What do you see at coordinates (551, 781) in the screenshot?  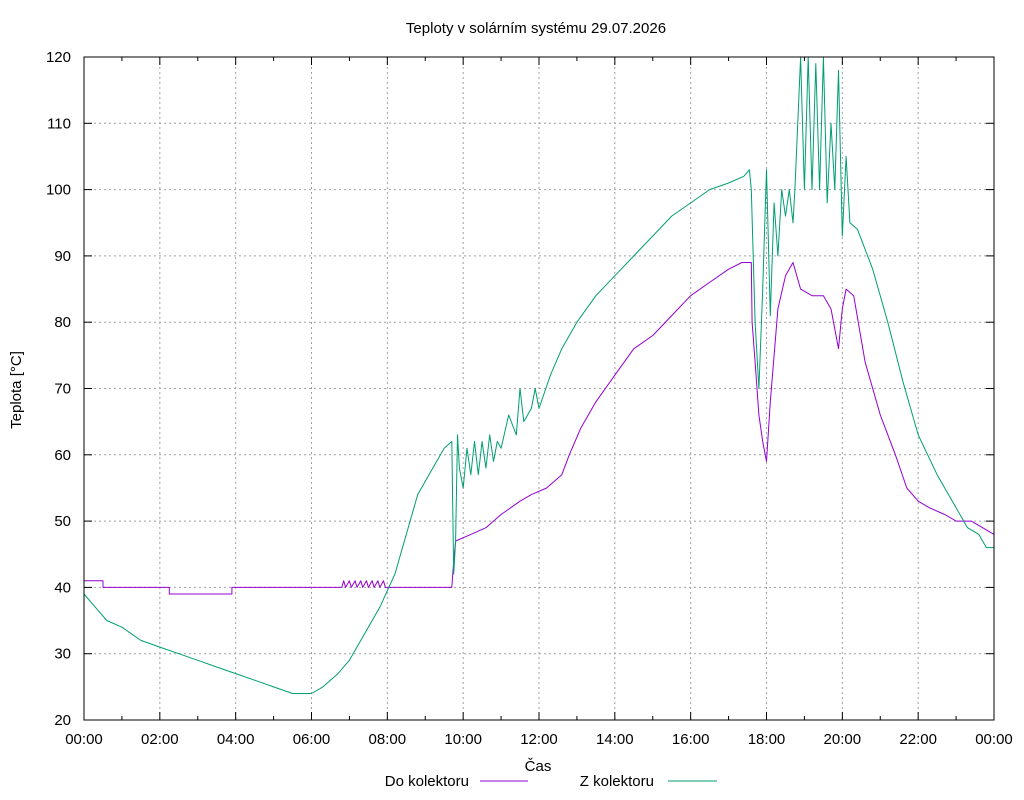 I see `legend: Do kolektoru Z kolektoru` at bounding box center [551, 781].